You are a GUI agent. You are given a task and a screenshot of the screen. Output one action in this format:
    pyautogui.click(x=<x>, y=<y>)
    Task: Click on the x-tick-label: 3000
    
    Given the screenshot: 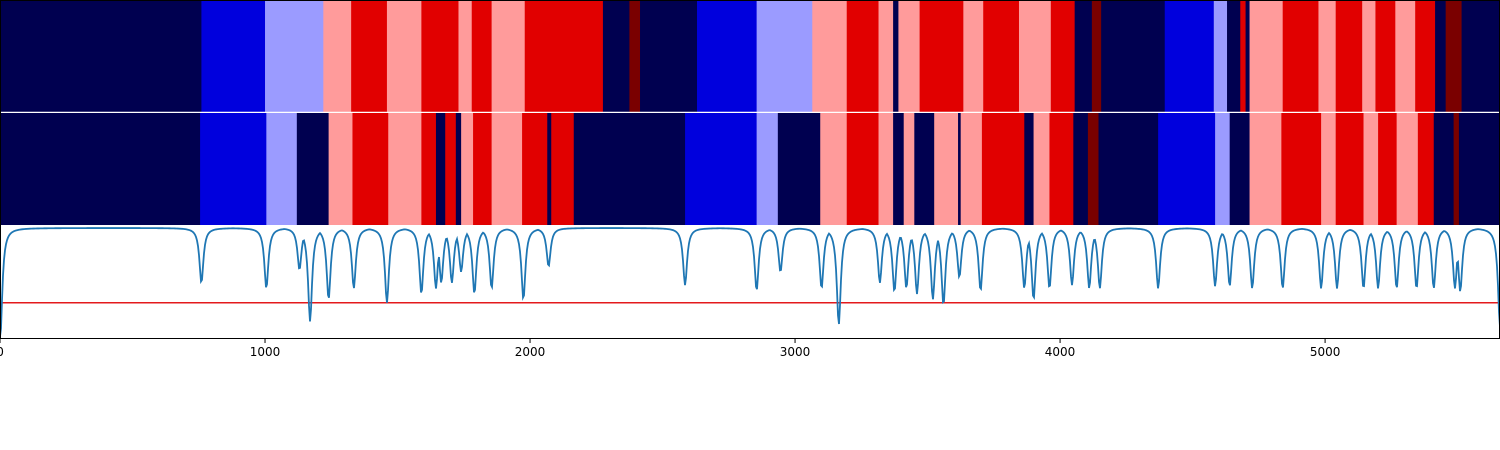 What is the action you would take?
    pyautogui.click(x=795, y=352)
    